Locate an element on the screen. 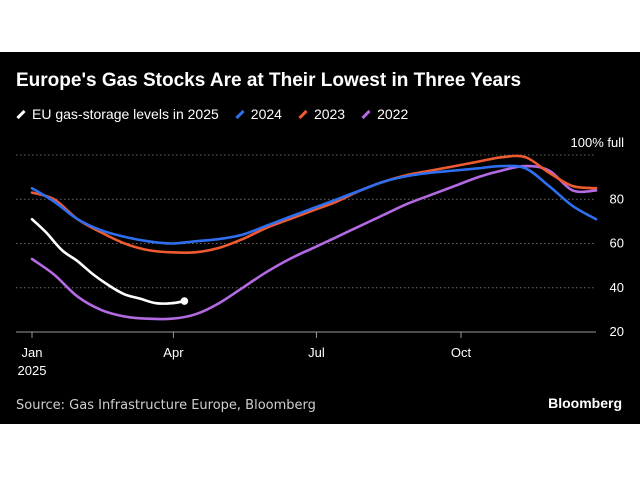 This screenshot has height=480, width=640. legend-item-2022: 2022 is located at coordinates (384, 114).